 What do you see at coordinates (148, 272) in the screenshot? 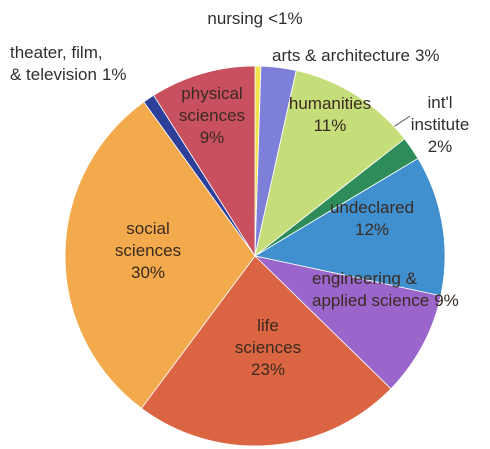
I see `value-label: 30%` at bounding box center [148, 272].